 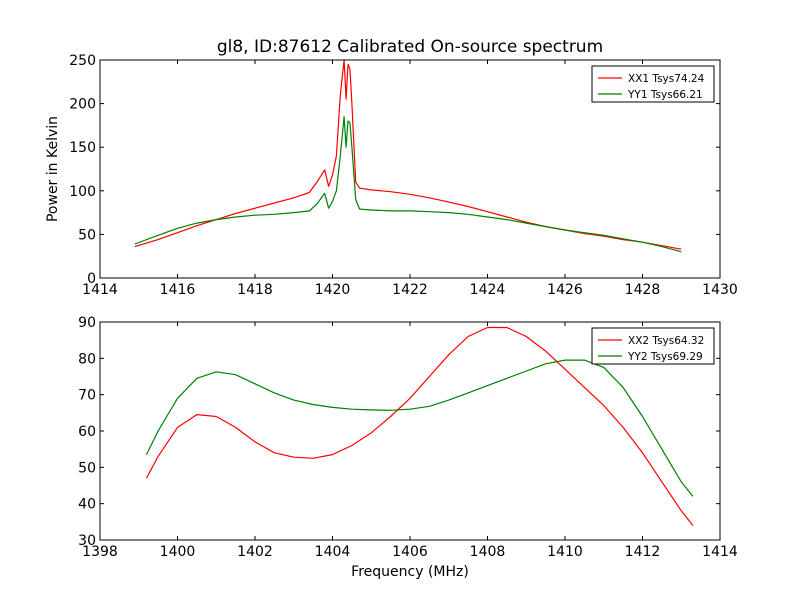 What do you see at coordinates (665, 95) in the screenshot?
I see `plot1-legend-label-2: YY1 Tsys66.21` at bounding box center [665, 95].